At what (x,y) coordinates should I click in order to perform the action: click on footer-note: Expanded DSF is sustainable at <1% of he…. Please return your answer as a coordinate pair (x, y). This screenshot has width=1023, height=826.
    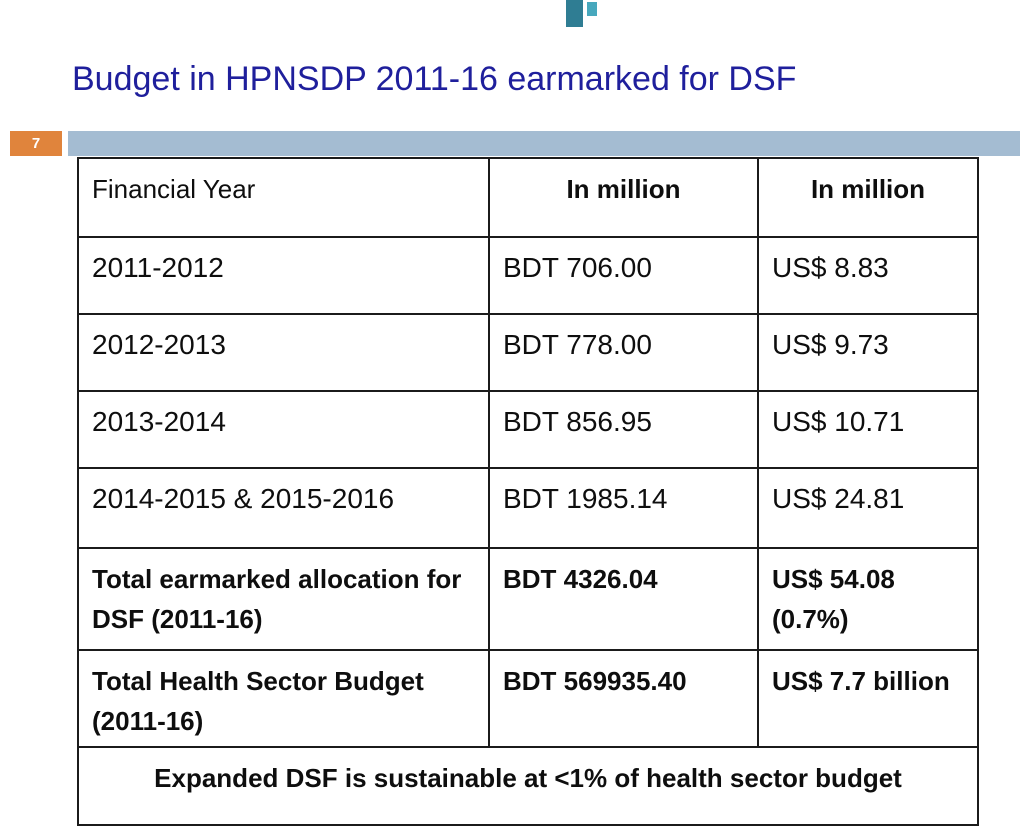
    Looking at the image, I should click on (528, 786).